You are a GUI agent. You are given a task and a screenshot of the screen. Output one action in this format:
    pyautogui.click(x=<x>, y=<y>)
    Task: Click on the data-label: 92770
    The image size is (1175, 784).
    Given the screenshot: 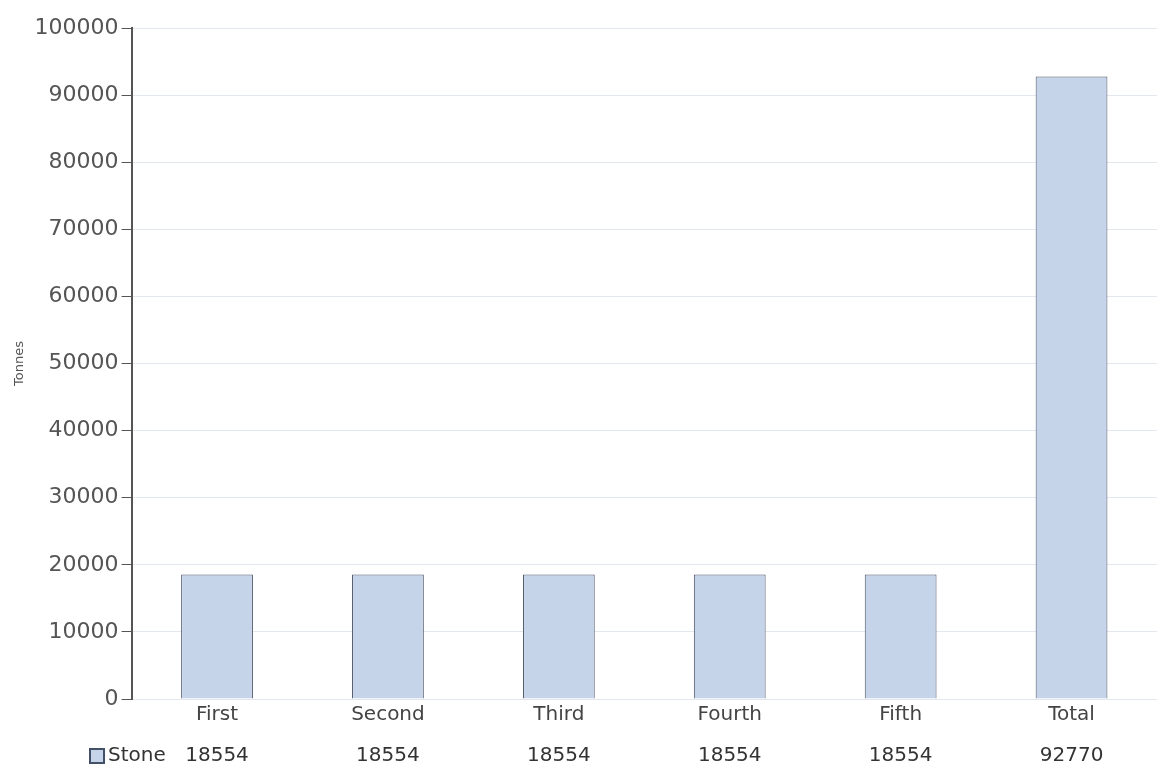 What is the action you would take?
    pyautogui.click(x=1071, y=754)
    